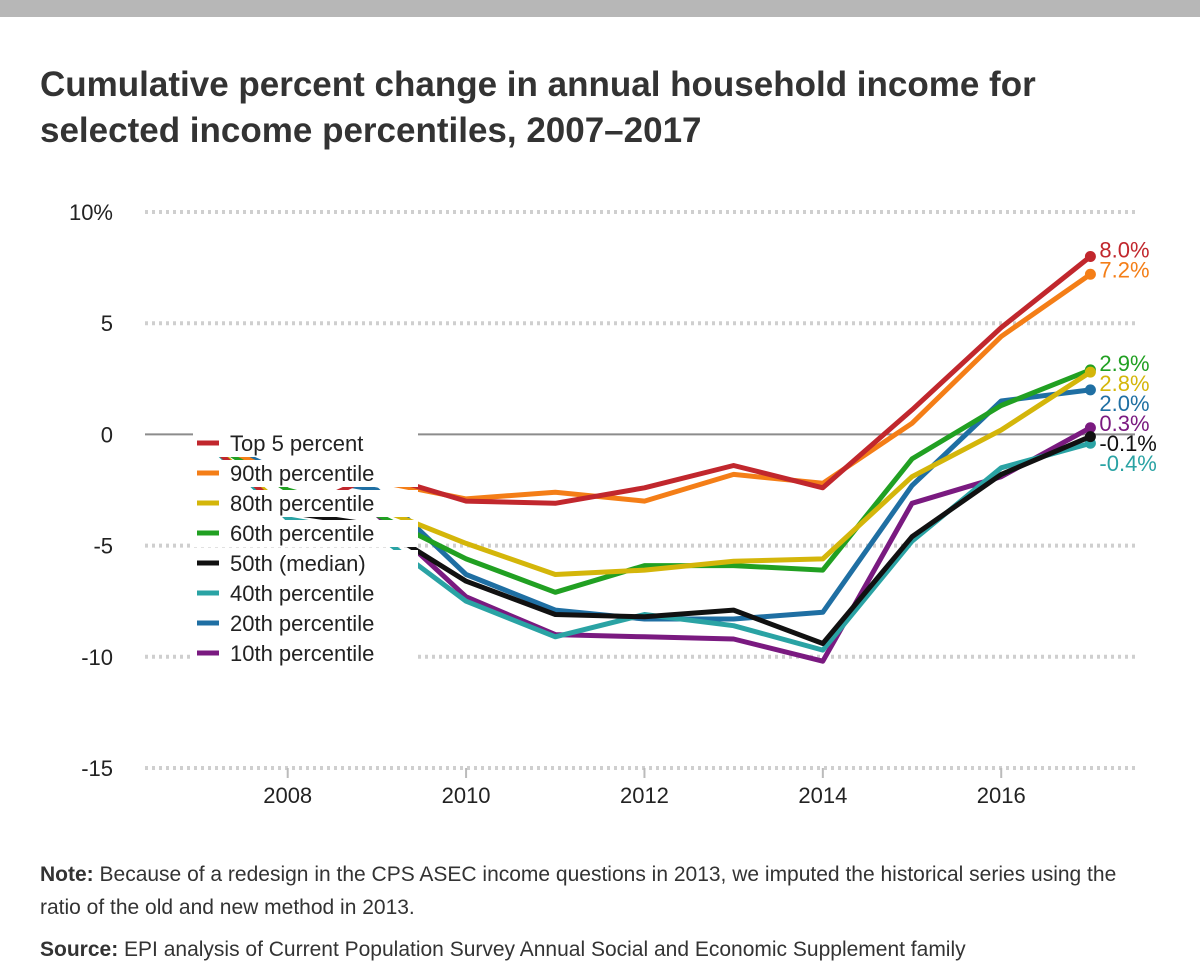 This screenshot has width=1200, height=975. What do you see at coordinates (296, 443) in the screenshot?
I see `legend-label: Top 5 percent` at bounding box center [296, 443].